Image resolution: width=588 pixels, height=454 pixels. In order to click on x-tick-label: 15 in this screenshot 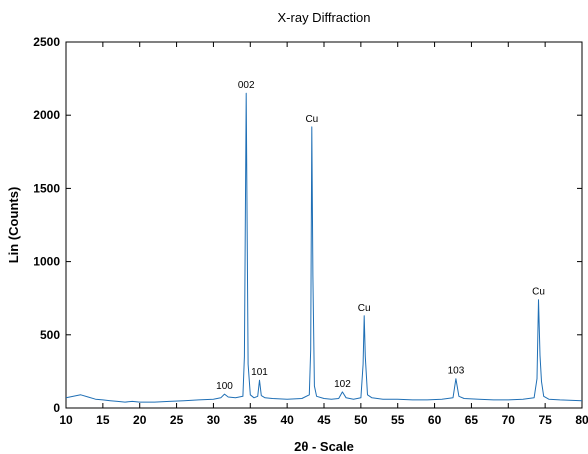, I will do `click(103, 420)`.